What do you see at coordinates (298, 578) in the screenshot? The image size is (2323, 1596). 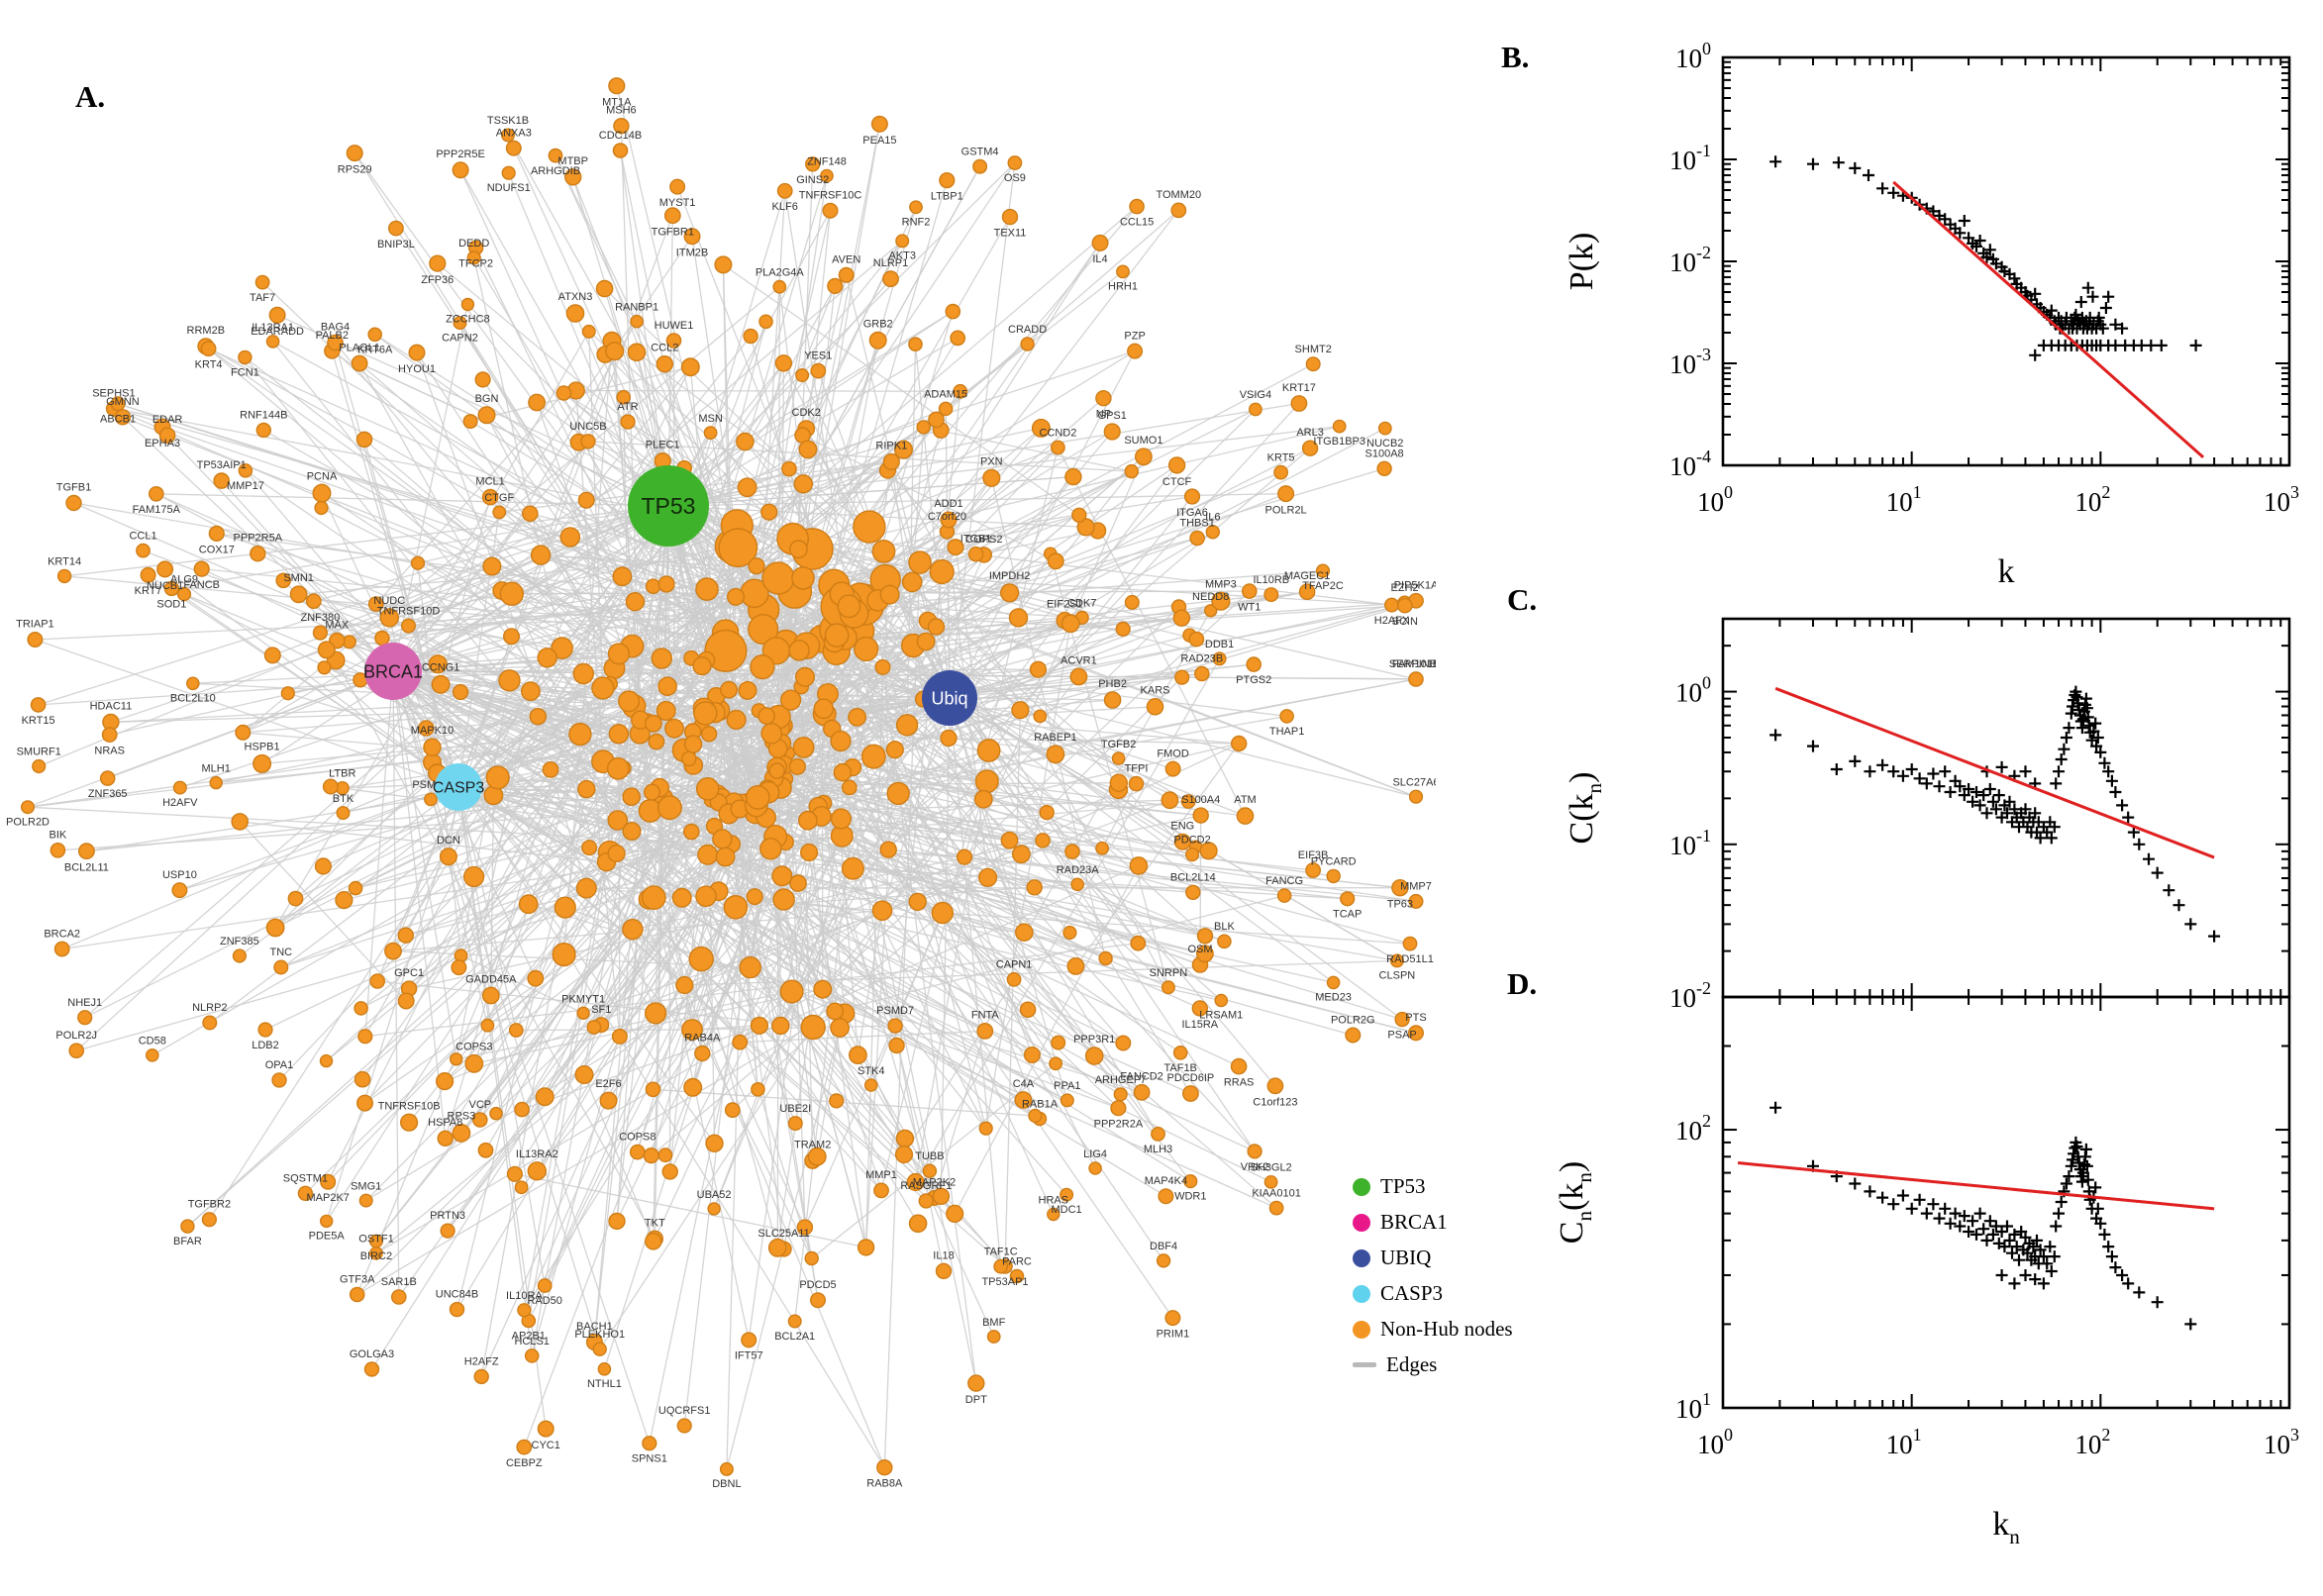 I see `gene-label: SMN1` at bounding box center [298, 578].